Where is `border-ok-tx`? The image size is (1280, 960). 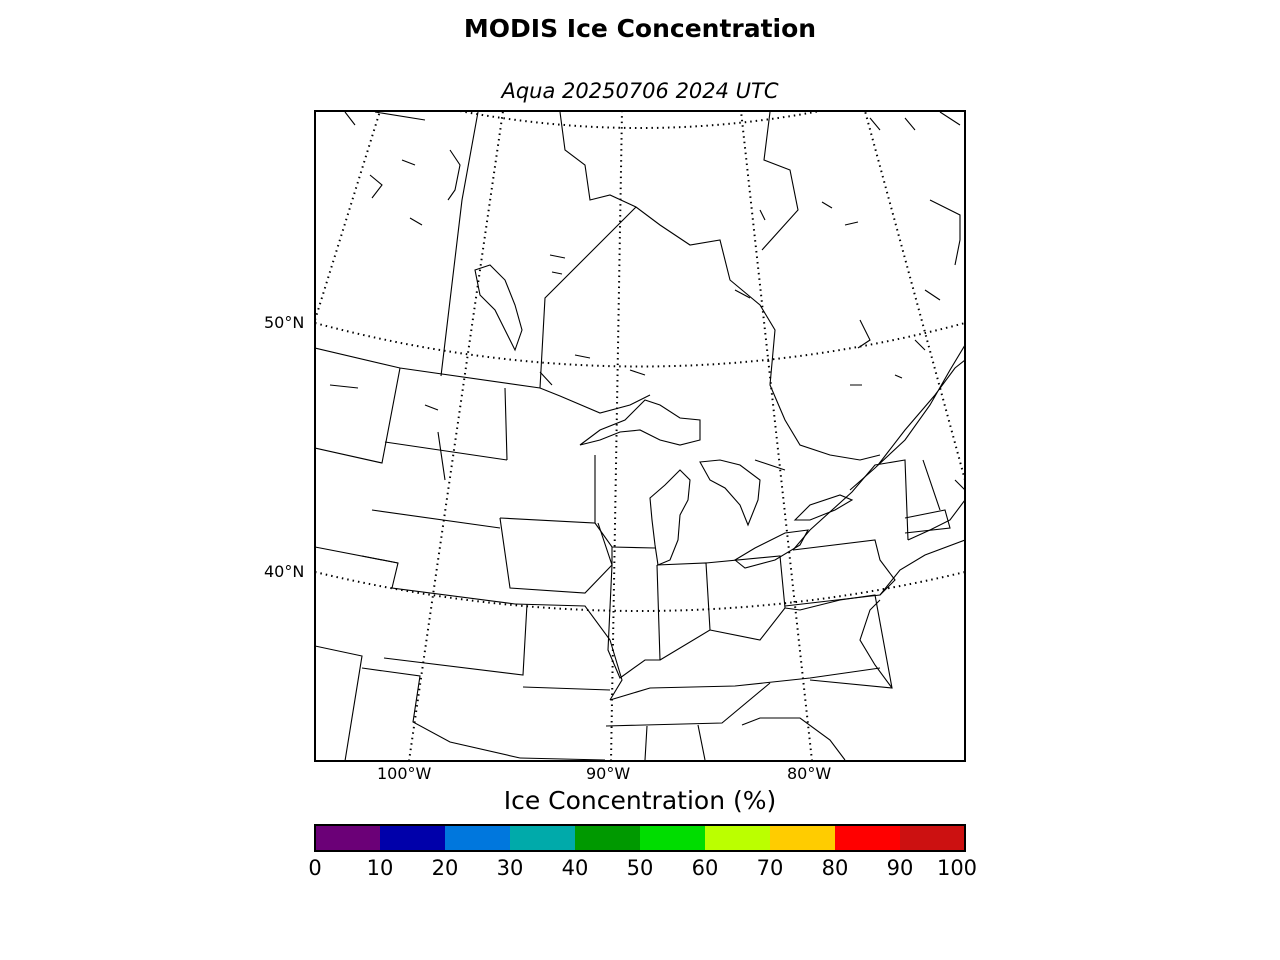 border-ok-tx is located at coordinates (441, 713).